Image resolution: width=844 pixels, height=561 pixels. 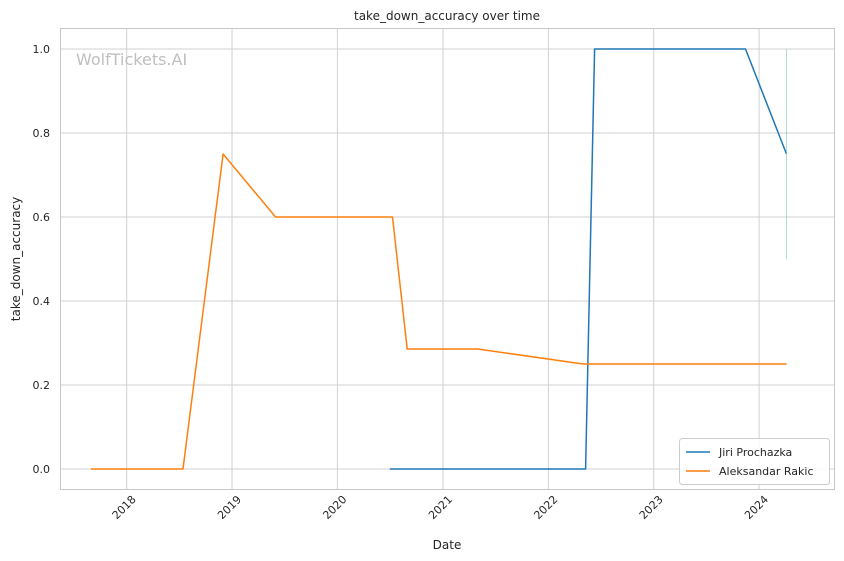 What do you see at coordinates (756, 507) in the screenshot?
I see `x-tick-label: 2024` at bounding box center [756, 507].